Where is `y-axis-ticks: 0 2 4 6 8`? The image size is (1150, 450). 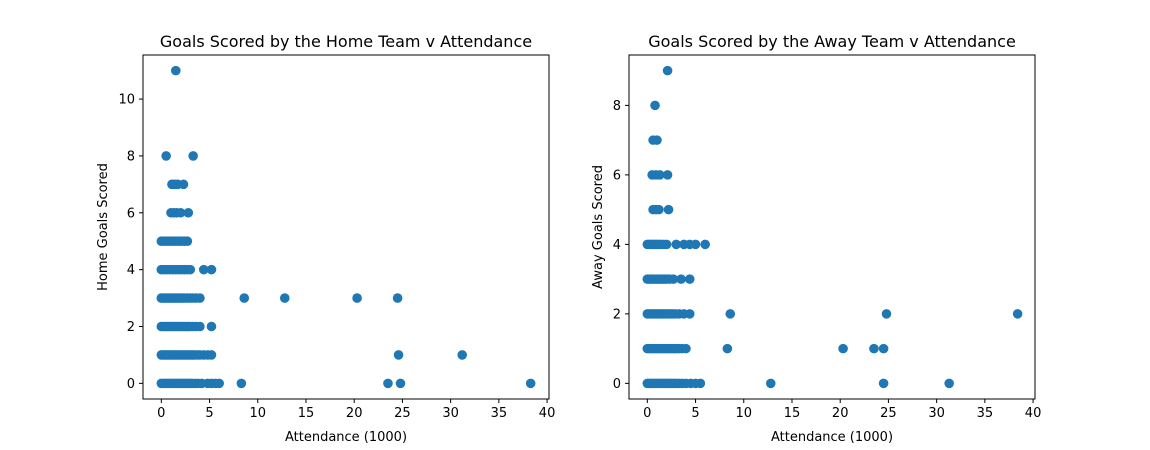 y-axis-ticks: 0 2 4 6 8 is located at coordinates (621, 245).